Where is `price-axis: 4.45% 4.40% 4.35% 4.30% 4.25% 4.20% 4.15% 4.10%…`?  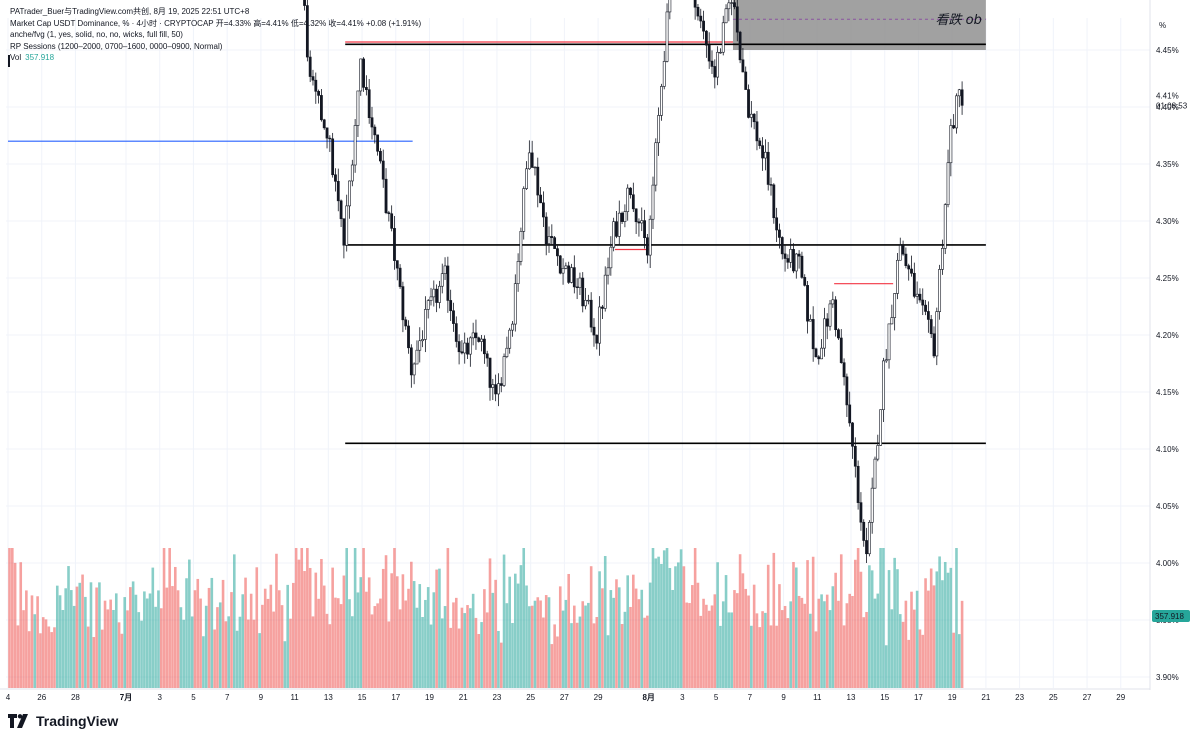 price-axis: 4.45% 4.40% 4.35% 4.30% 4.25% 4.20% 4.15% 4.10%… is located at coordinates (1171, 351).